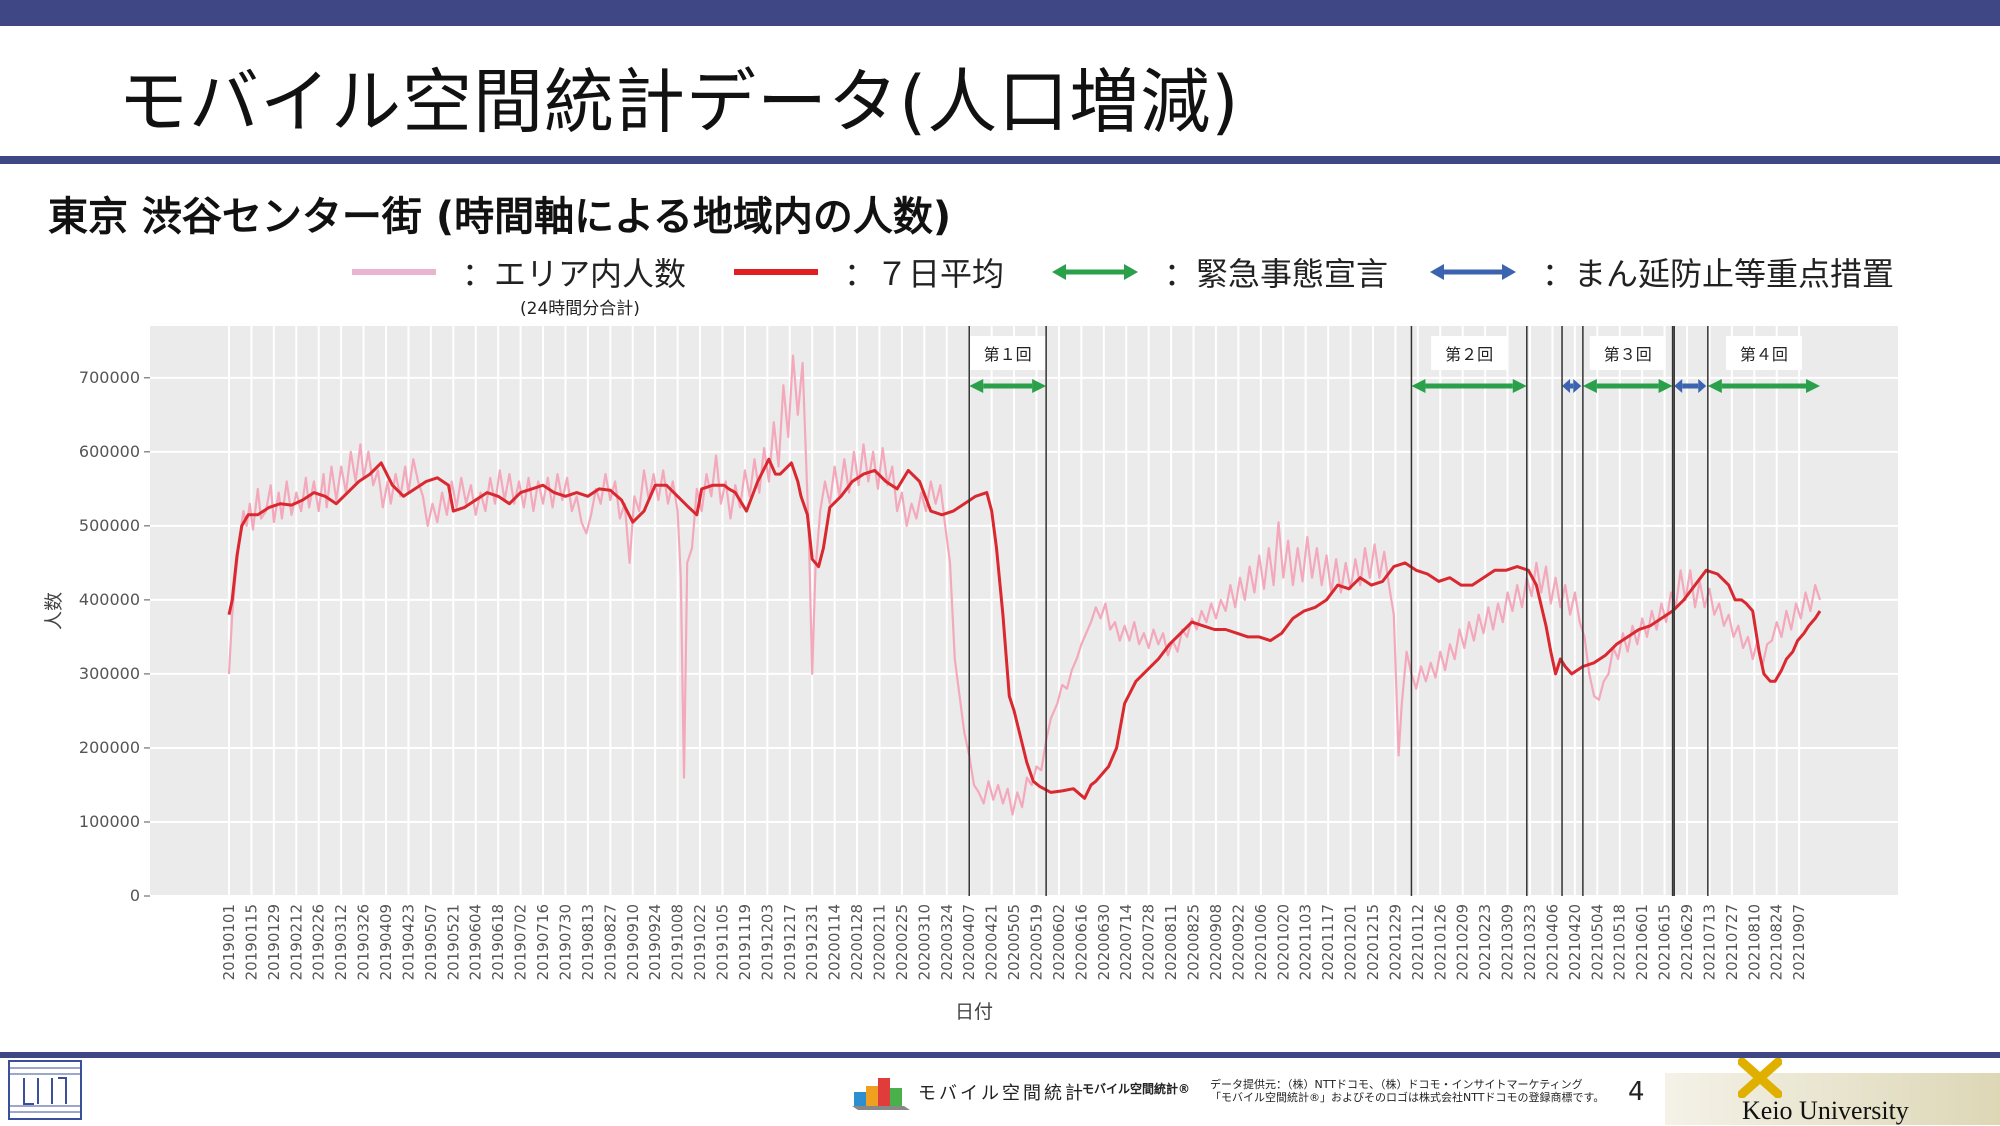 The width and height of the screenshot is (2000, 1126). I want to click on x-tick-label: 20201117, so click(1328, 942).